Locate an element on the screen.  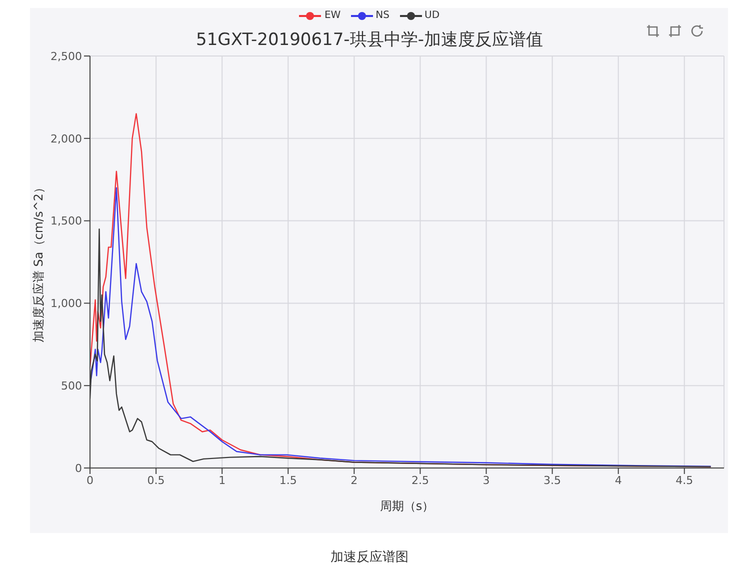
x-tick-label: 2 is located at coordinates (354, 480).